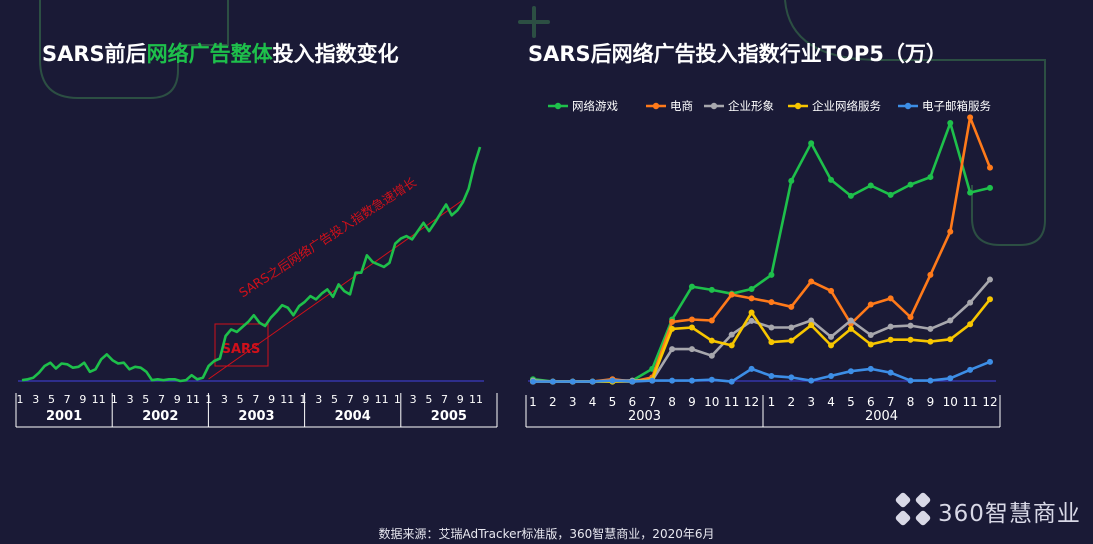 The height and width of the screenshot is (544, 1093). What do you see at coordinates (762, 340) in the screenshot?
I see `series-line` at bounding box center [762, 340].